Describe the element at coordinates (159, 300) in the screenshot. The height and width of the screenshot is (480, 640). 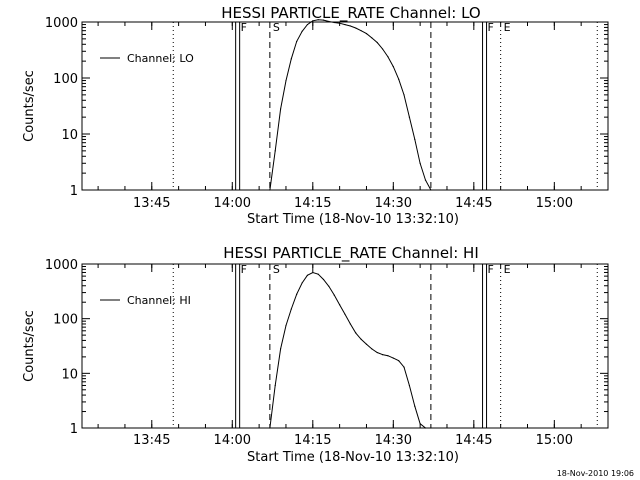
I see `legend-label: Channel: HI` at that location.